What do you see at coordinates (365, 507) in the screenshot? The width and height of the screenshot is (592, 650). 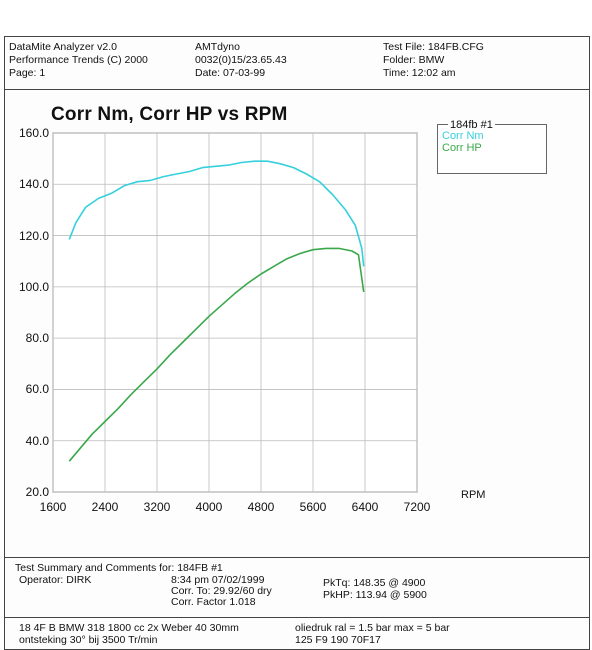 I see `x-tick-label: 6400` at bounding box center [365, 507].